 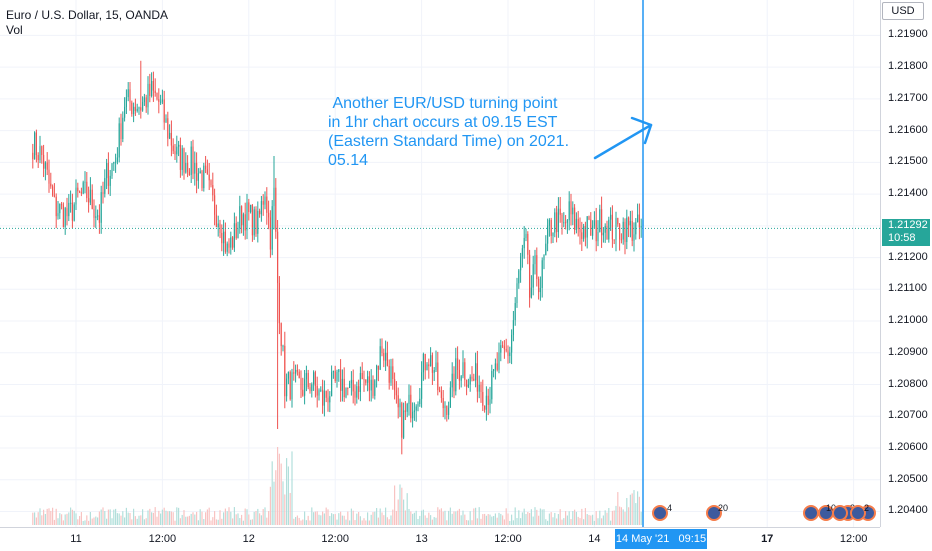 What do you see at coordinates (670, 508) in the screenshot?
I see `event-count-label: 4` at bounding box center [670, 508].